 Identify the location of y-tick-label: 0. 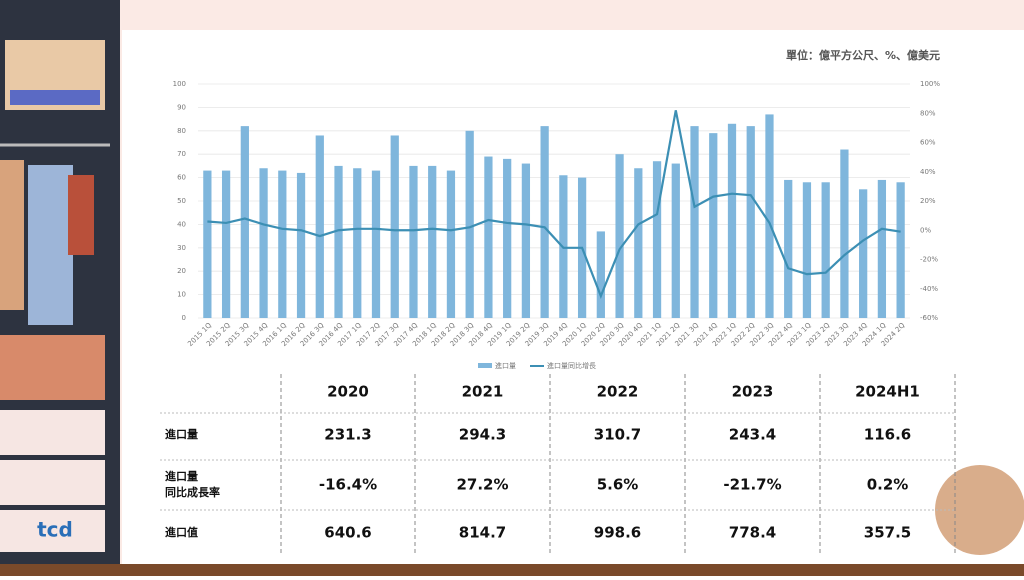
(184, 318).